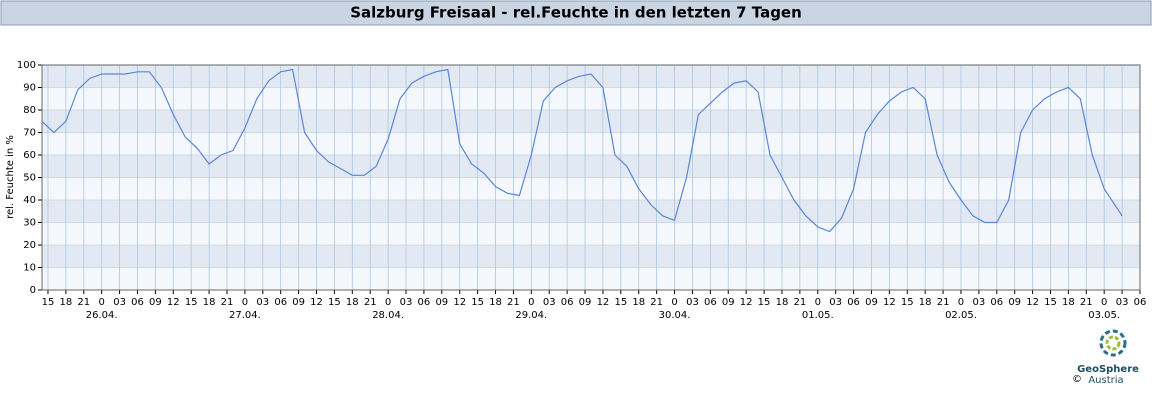  What do you see at coordinates (818, 315) in the screenshot?
I see `date-label: 01.05.` at bounding box center [818, 315].